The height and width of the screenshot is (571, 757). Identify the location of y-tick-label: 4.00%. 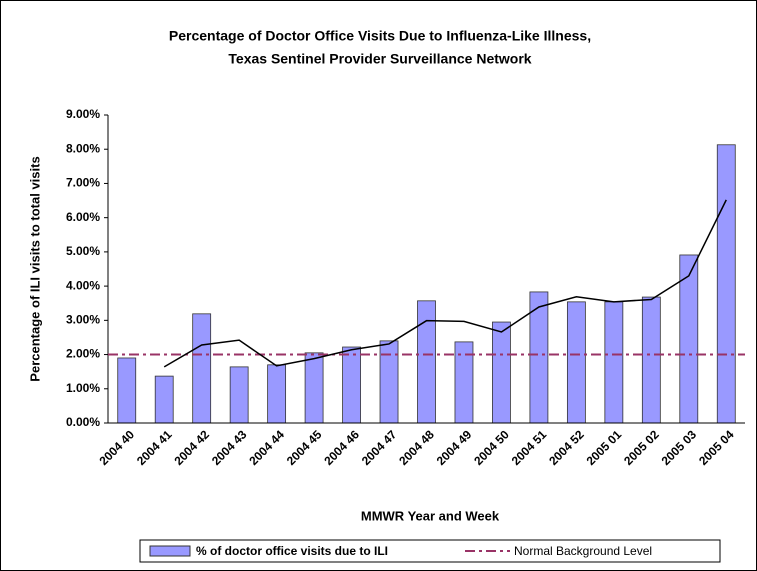
(83, 285).